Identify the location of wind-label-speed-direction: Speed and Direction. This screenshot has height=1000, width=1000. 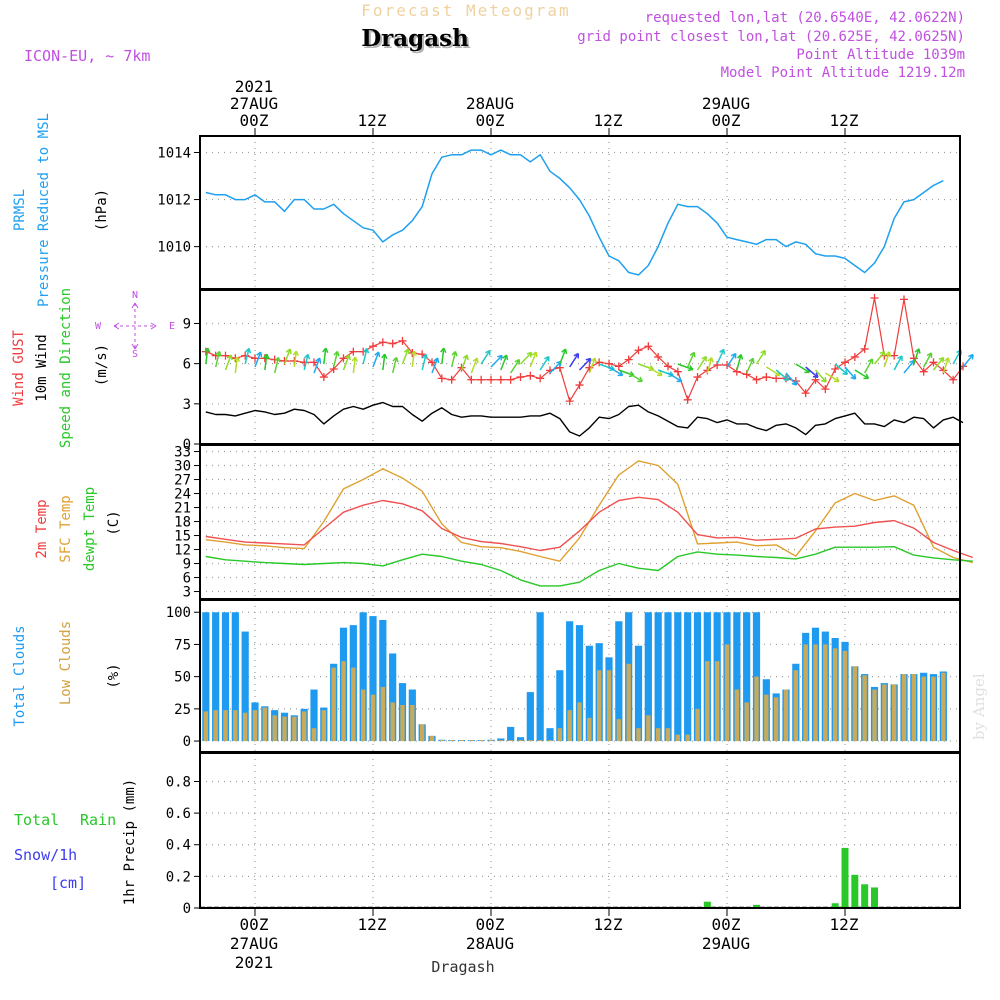
(66, 368).